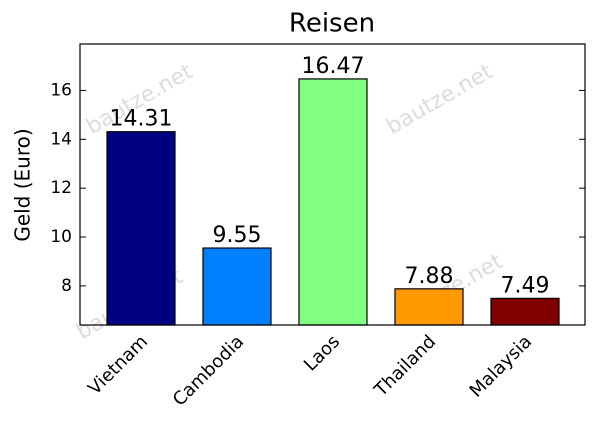  I want to click on x-tick-label: Vietnam, so click(118, 365).